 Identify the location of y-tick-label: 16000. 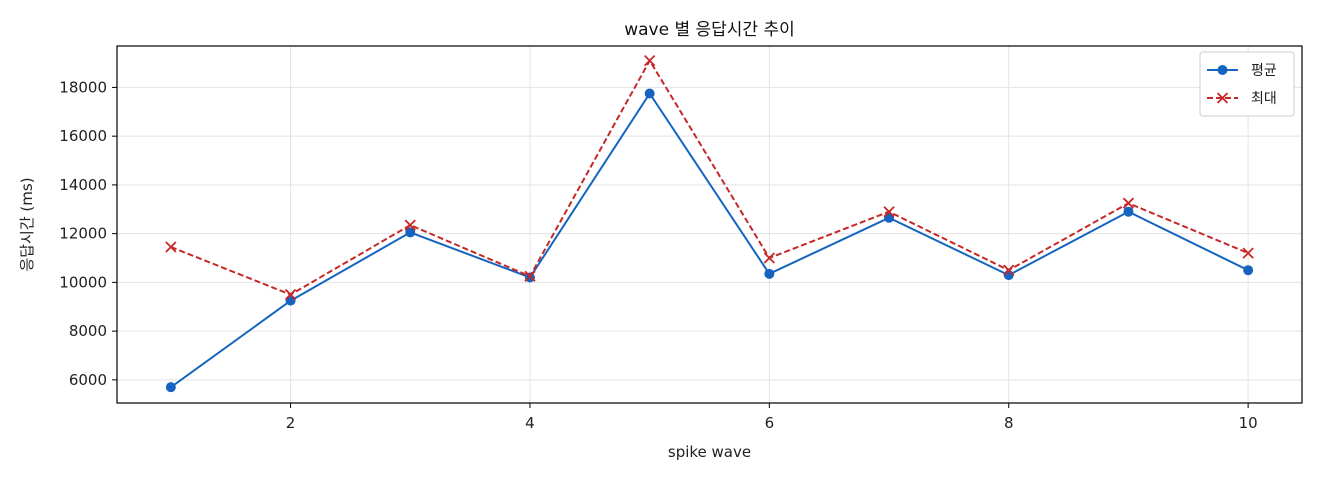
(83, 136).